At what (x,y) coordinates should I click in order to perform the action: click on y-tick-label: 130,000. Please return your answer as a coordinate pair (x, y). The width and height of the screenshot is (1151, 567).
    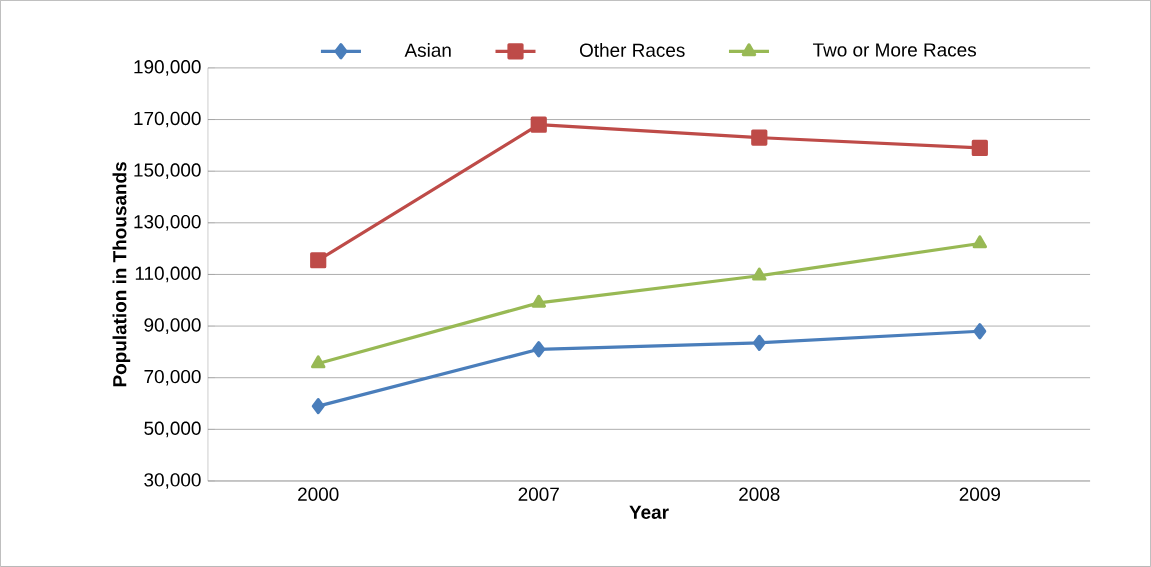
    Looking at the image, I should click on (167, 223).